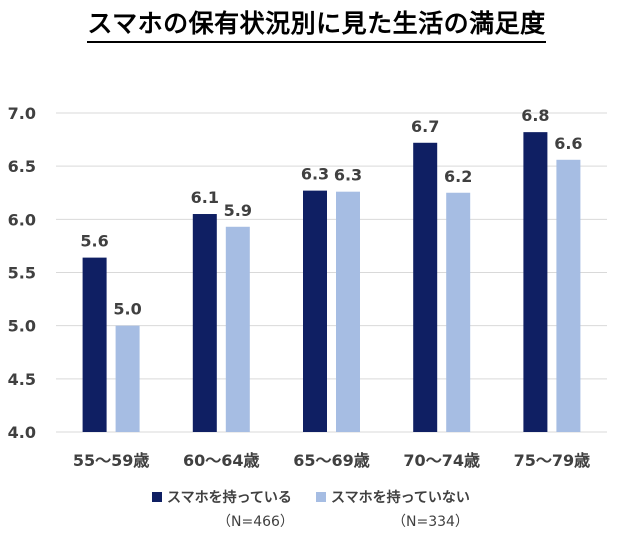 This screenshot has width=633, height=543. What do you see at coordinates (238, 210) in the screenshot?
I see `data-label: 5.9` at bounding box center [238, 210].